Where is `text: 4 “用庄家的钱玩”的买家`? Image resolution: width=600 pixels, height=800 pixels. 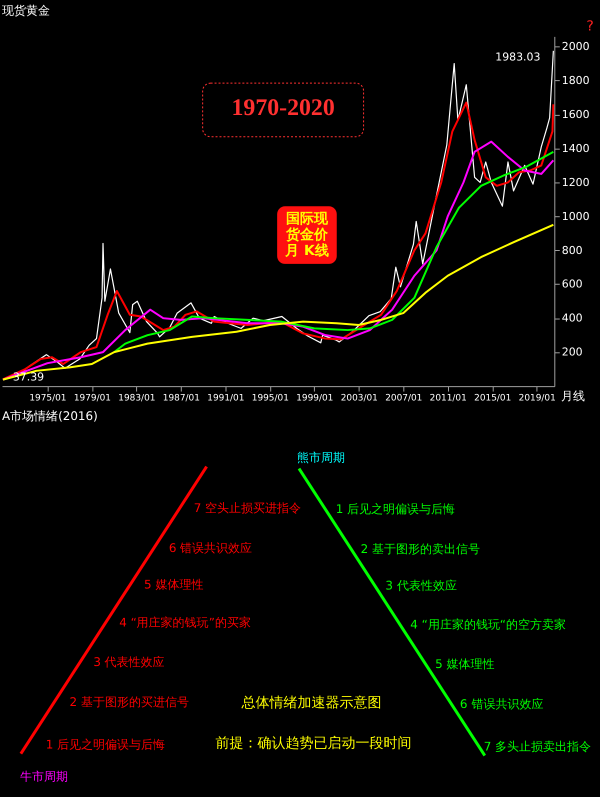
text: 4 “用庄家的钱玩”的买家 is located at coordinates (185, 622).